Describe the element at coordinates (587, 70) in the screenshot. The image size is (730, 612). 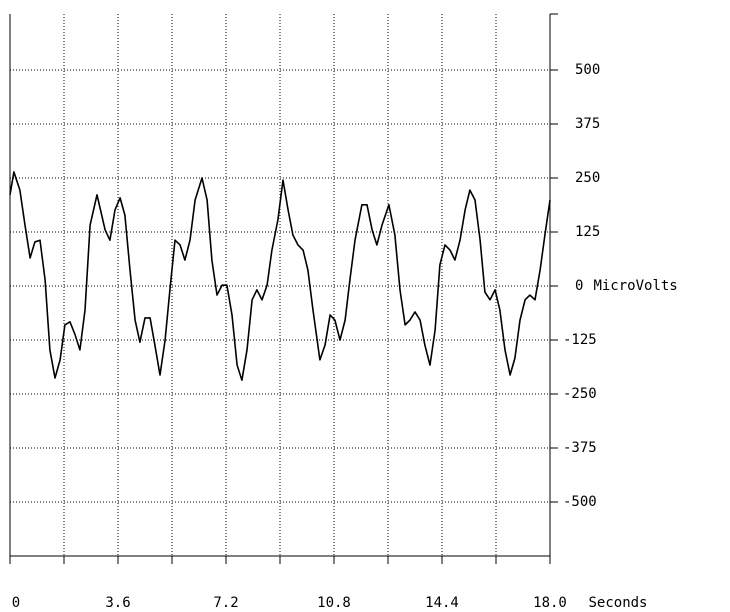
I see `y-tick-label: 500` at that location.